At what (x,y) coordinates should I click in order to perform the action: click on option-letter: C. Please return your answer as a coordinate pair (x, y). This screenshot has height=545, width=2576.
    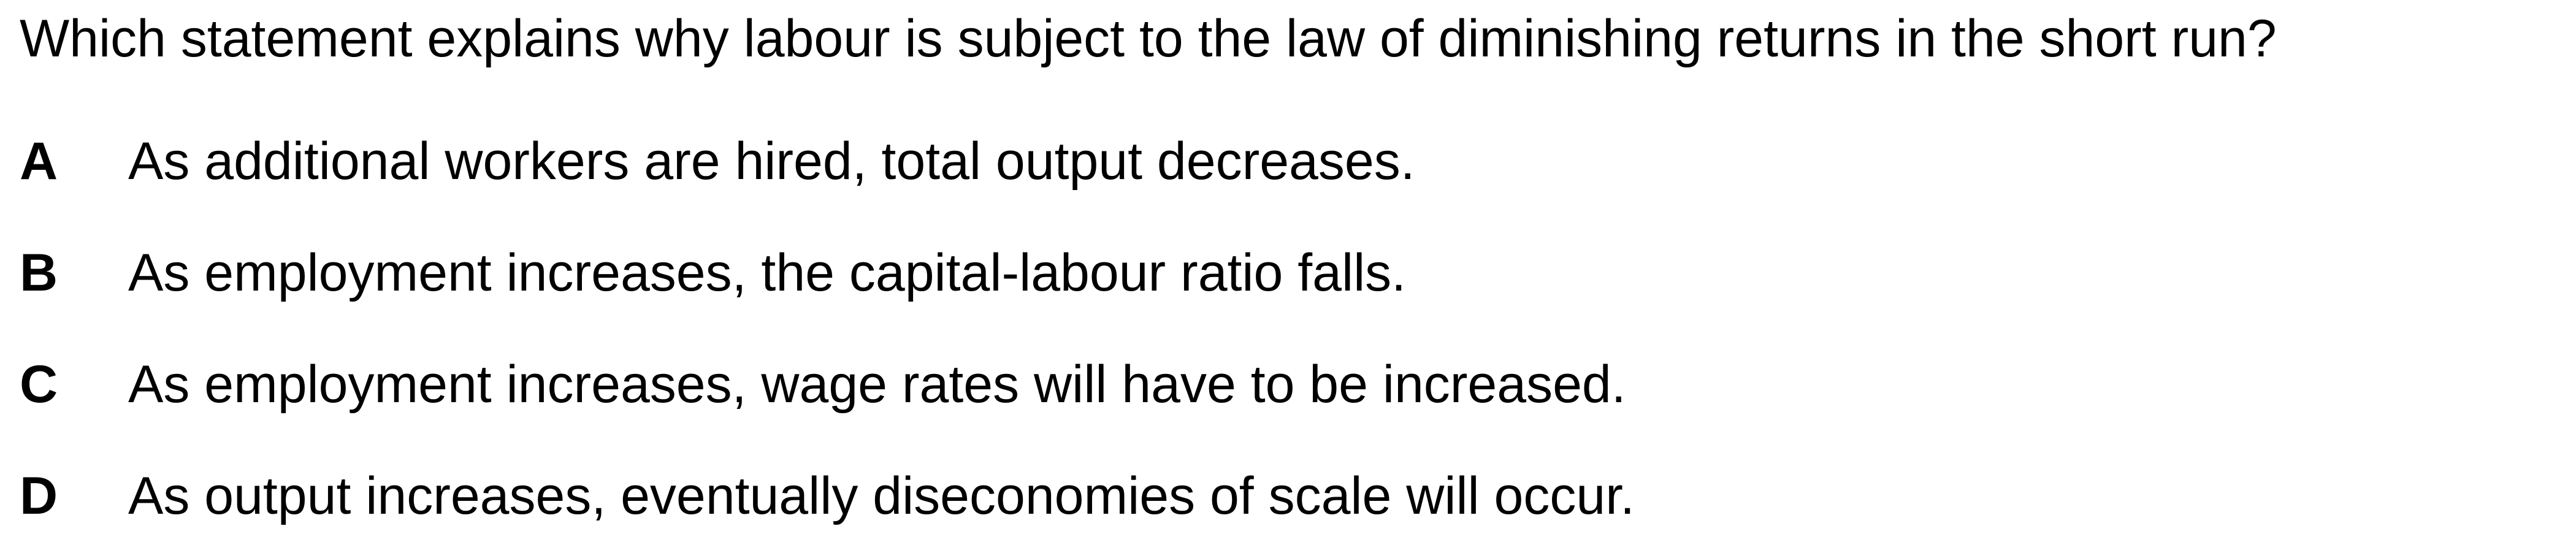
    Looking at the image, I should click on (39, 385).